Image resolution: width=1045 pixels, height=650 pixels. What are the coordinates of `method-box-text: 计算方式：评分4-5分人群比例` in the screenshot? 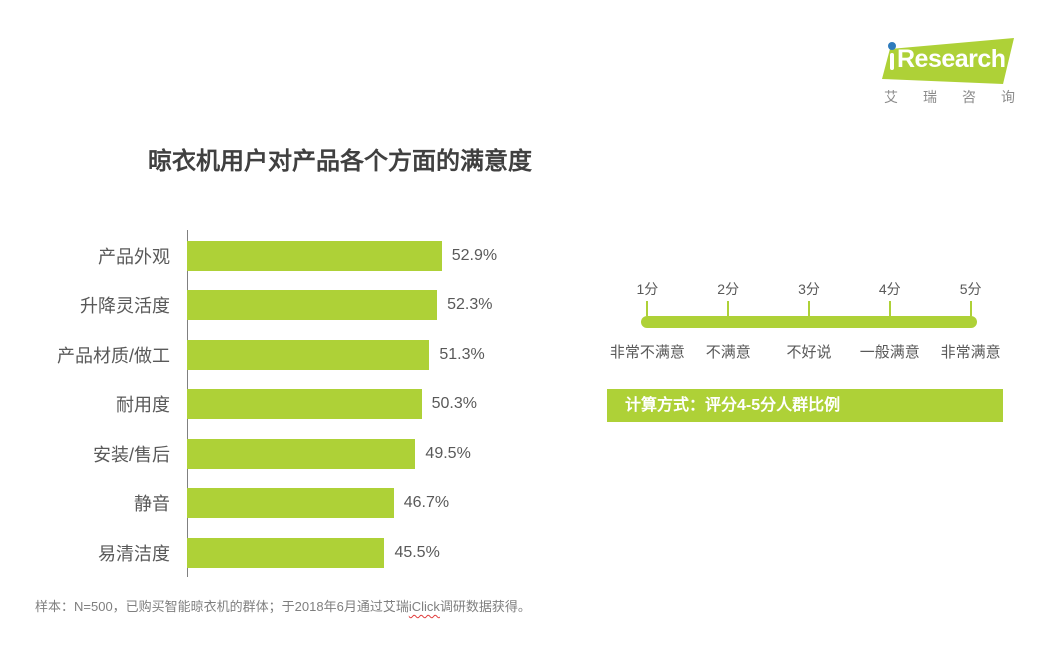 It's located at (733, 405).